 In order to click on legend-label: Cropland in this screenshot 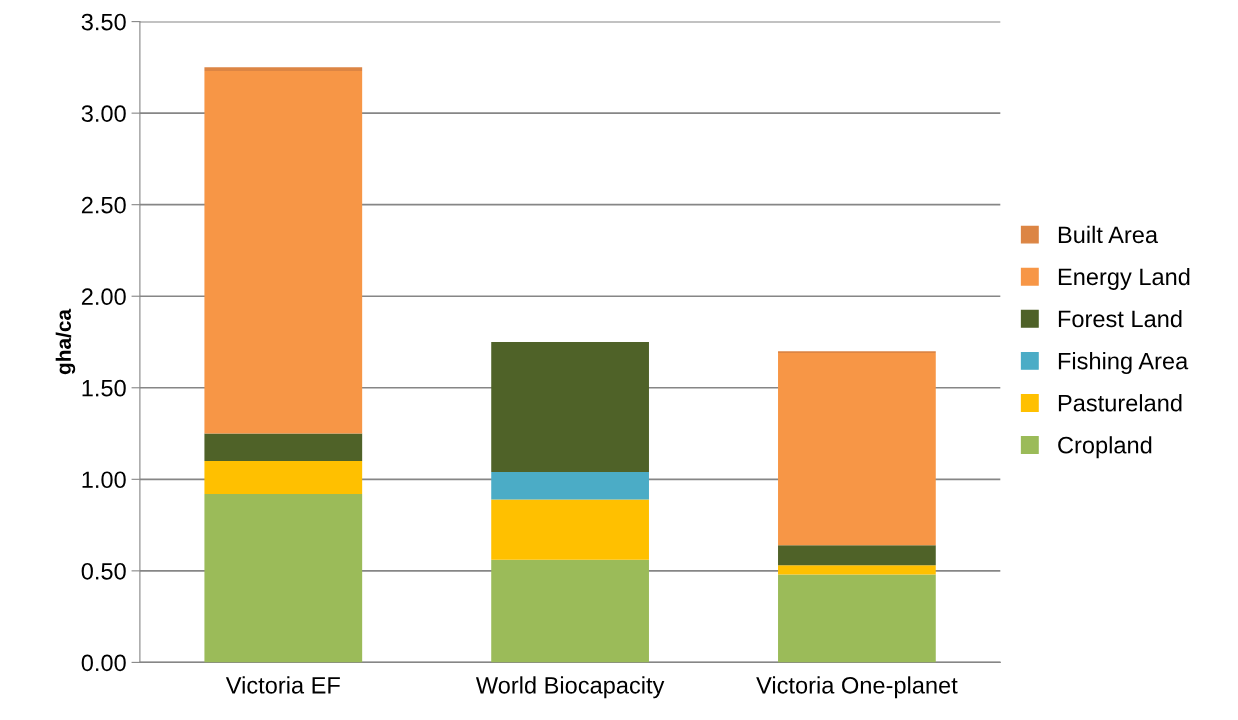, I will do `click(1105, 447)`.